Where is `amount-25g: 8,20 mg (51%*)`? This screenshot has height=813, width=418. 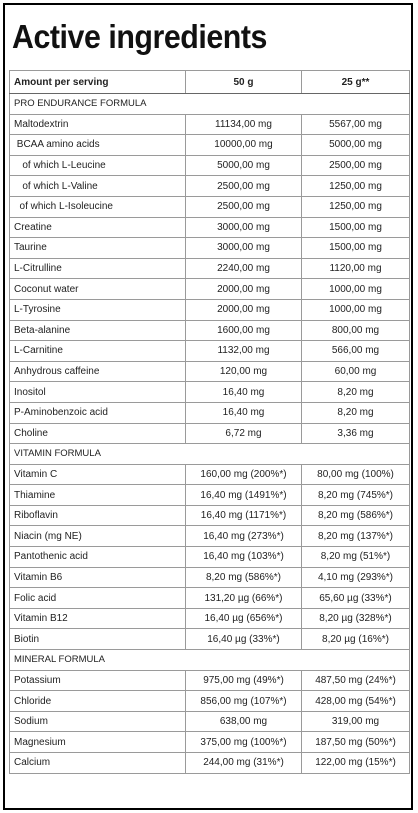 amount-25g: 8,20 mg (51%*) is located at coordinates (355, 557).